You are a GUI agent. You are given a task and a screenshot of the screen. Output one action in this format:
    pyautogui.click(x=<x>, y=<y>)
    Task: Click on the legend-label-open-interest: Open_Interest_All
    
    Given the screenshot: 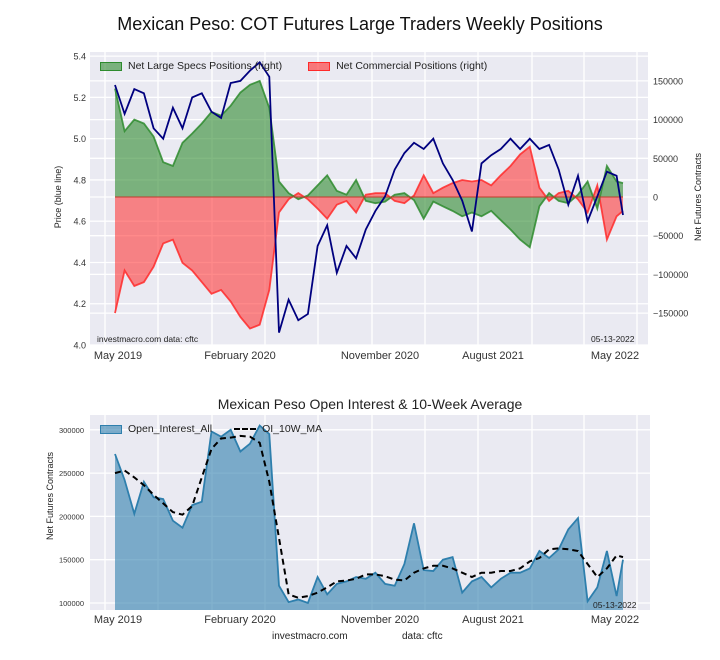 What is the action you would take?
    pyautogui.click(x=170, y=429)
    